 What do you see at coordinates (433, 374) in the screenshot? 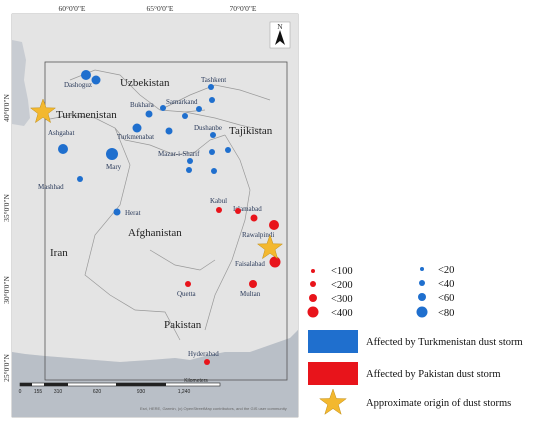
I see `legend-label-pakistan: Affected by Pakistan dust storm` at bounding box center [433, 374].